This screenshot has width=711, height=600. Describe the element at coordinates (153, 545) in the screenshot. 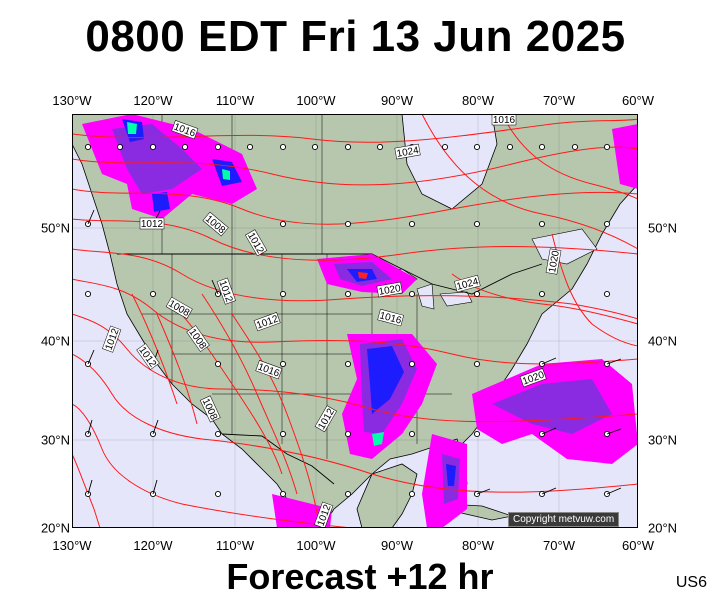

I see `lon-label-bottom: 120°W` at that location.